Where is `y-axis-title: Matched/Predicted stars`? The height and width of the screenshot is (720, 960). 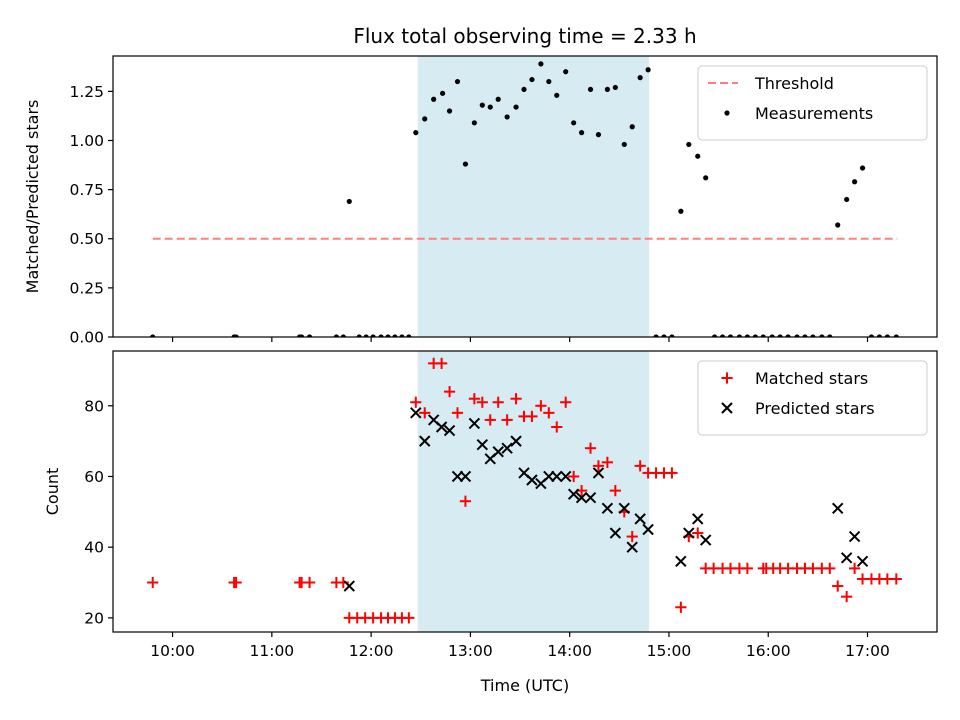
y-axis-title: Matched/Predicted stars is located at coordinates (32, 197).